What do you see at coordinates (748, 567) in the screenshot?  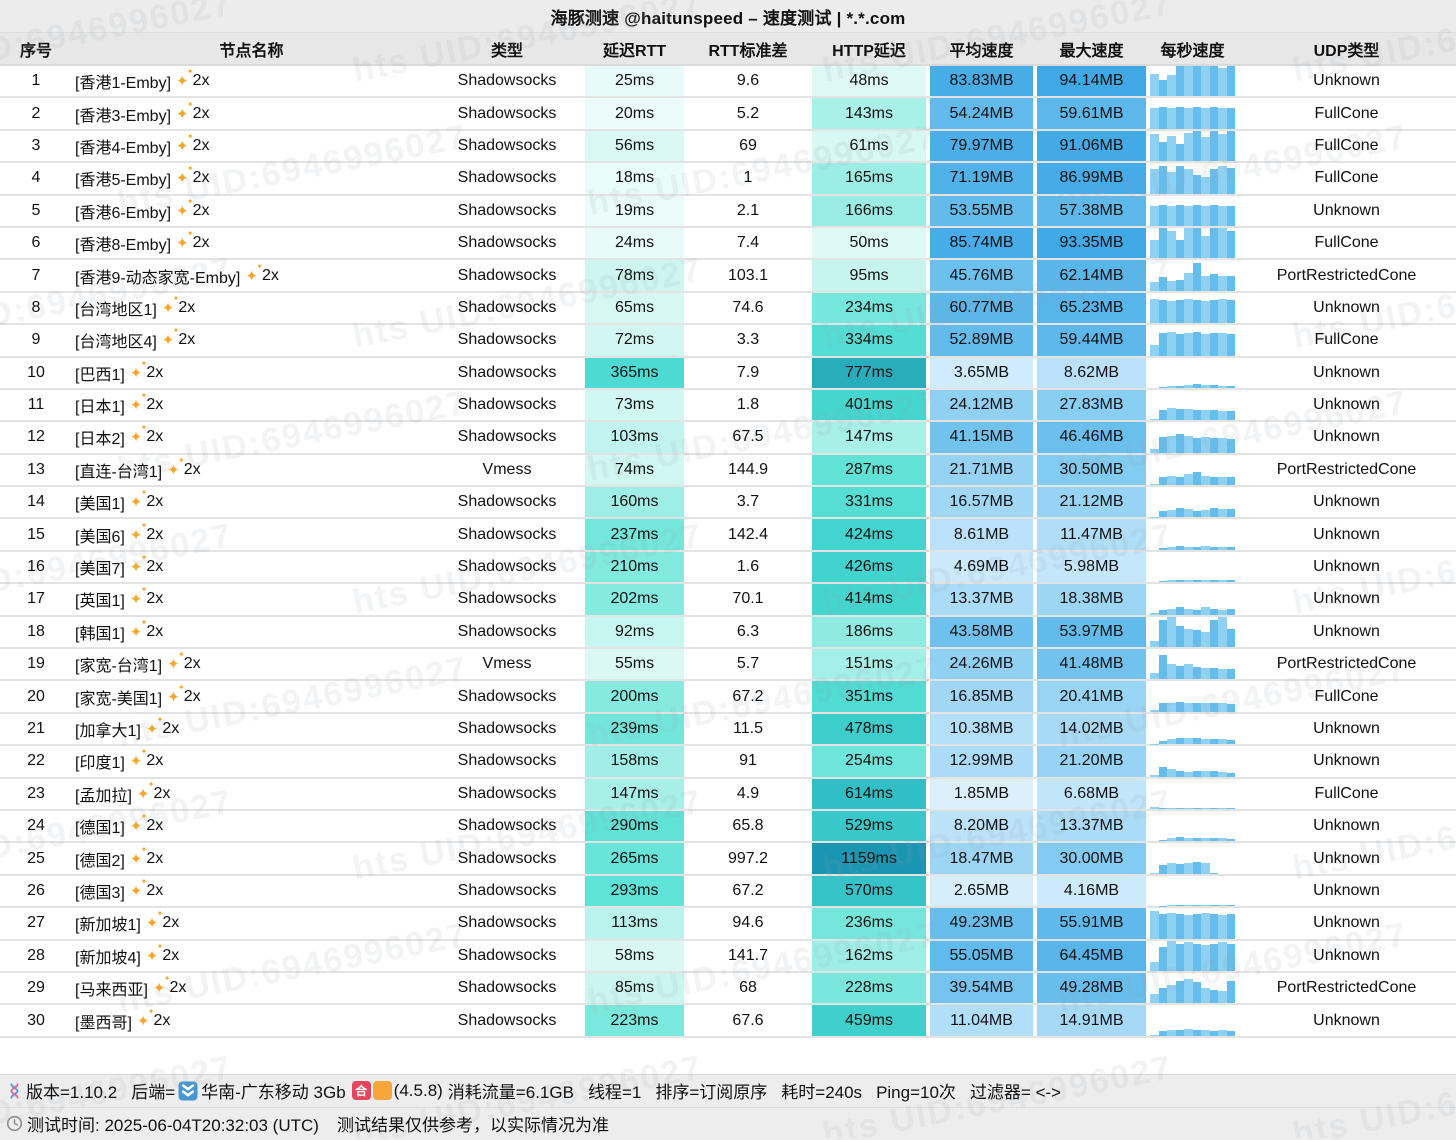 I see `cell-rtt-stddev: 1.6` at bounding box center [748, 567].